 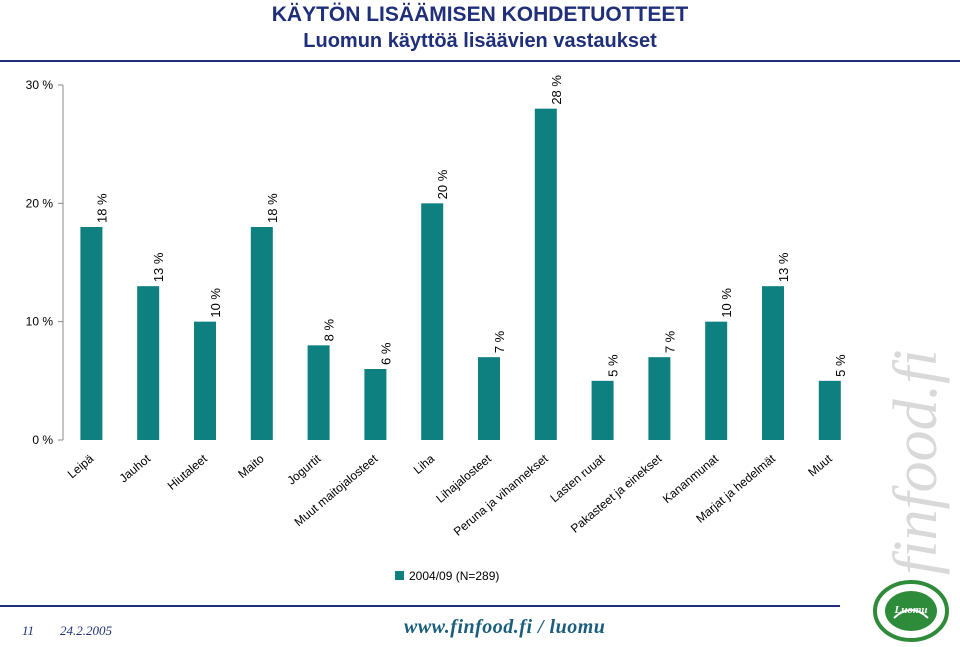 What do you see at coordinates (188, 472) in the screenshot?
I see `x-tick-label: Hiutaleet` at bounding box center [188, 472].